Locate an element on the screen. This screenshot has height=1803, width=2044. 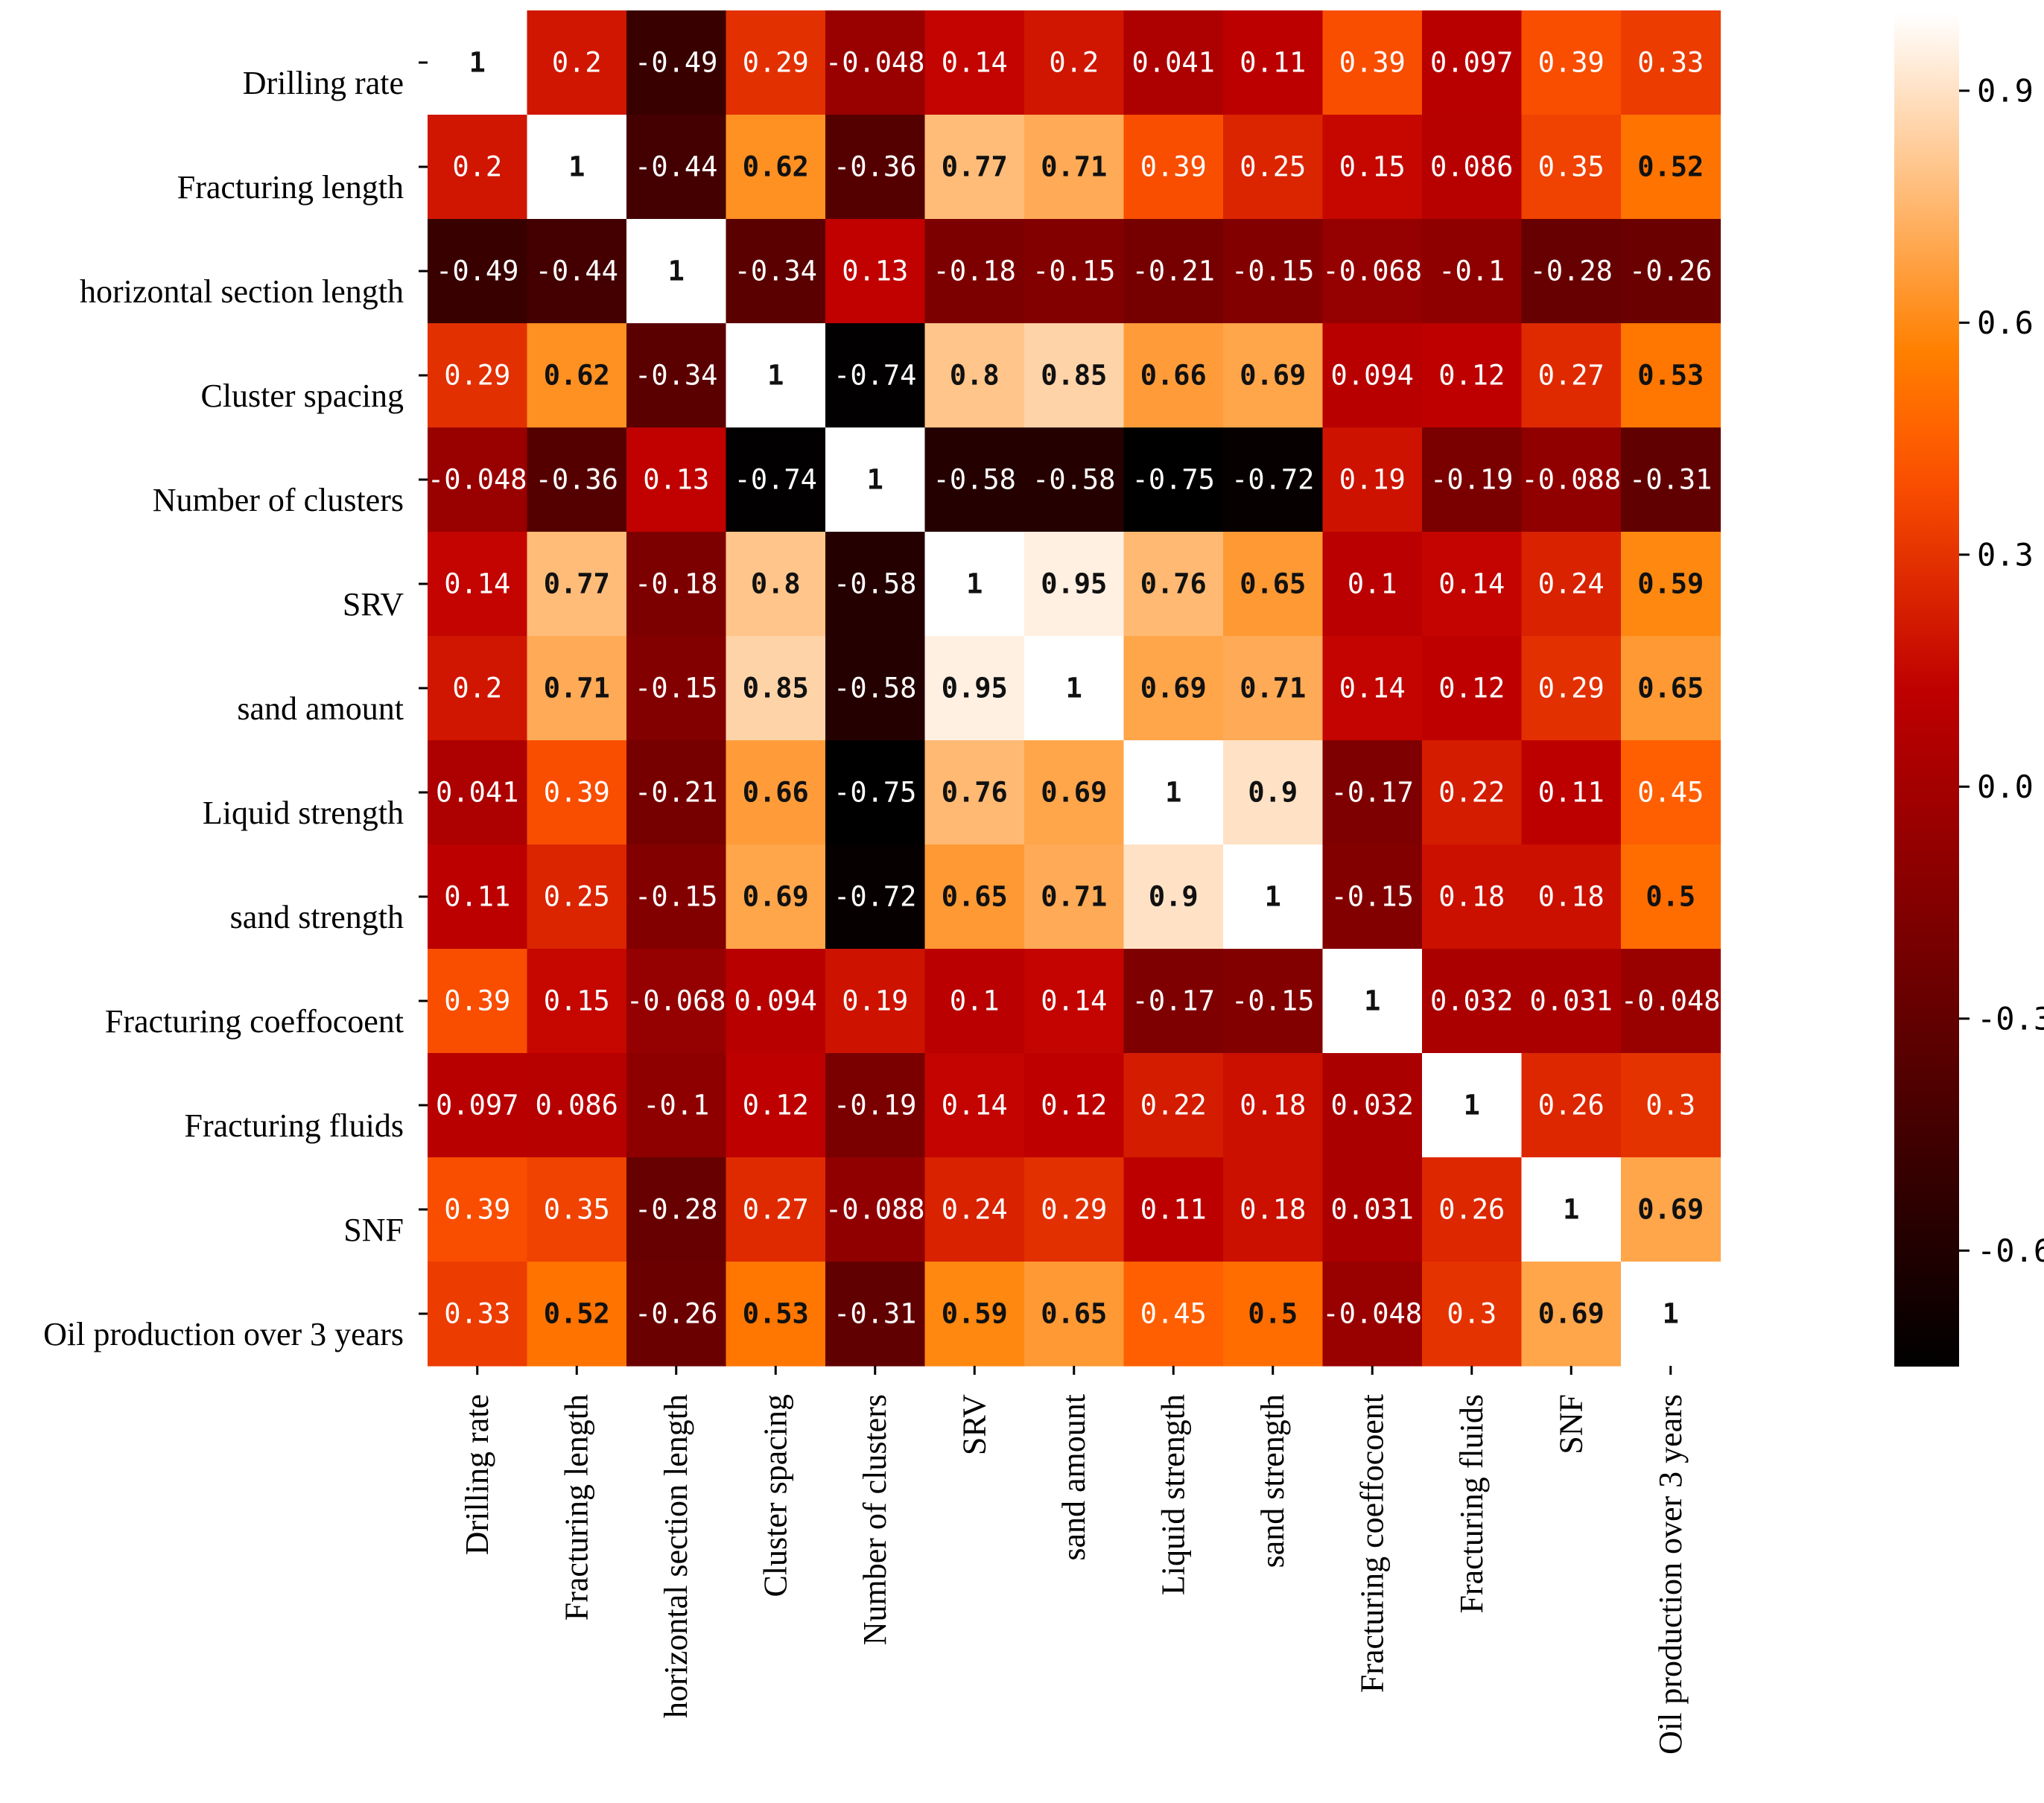
cell-value-label: -0.75 is located at coordinates (1174, 480).